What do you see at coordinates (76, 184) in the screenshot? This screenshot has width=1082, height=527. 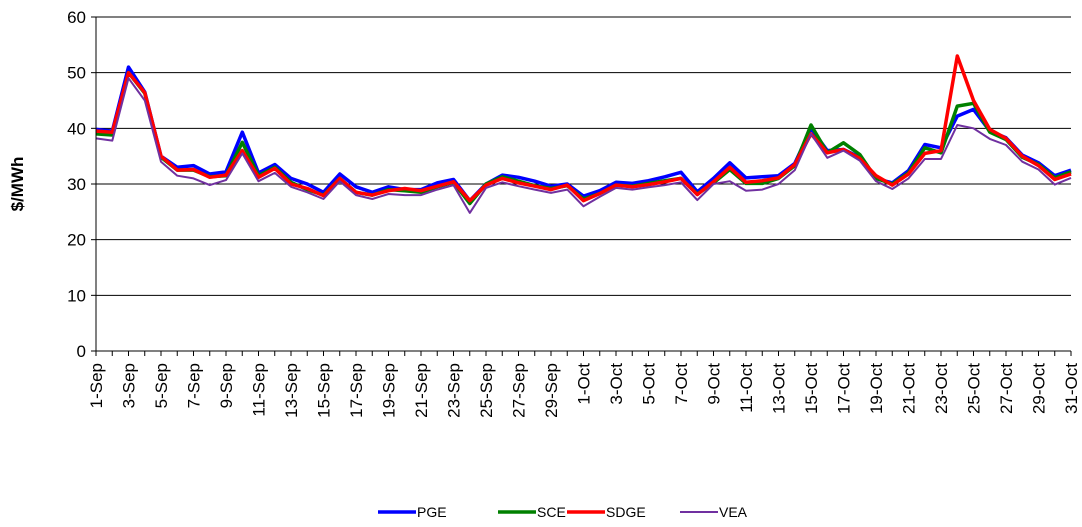 I see `y-tick-label: 30` at bounding box center [76, 184].